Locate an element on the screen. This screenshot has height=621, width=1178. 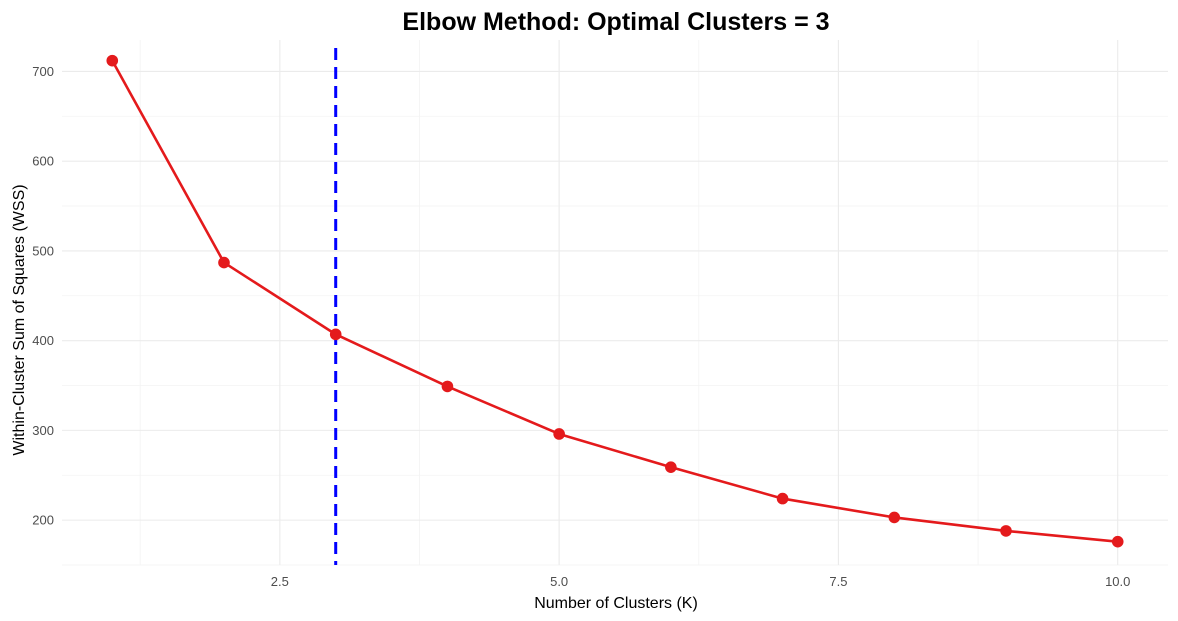
x-axis-ticks: 2.5 5.0 7.5 10.0 is located at coordinates (701, 581).